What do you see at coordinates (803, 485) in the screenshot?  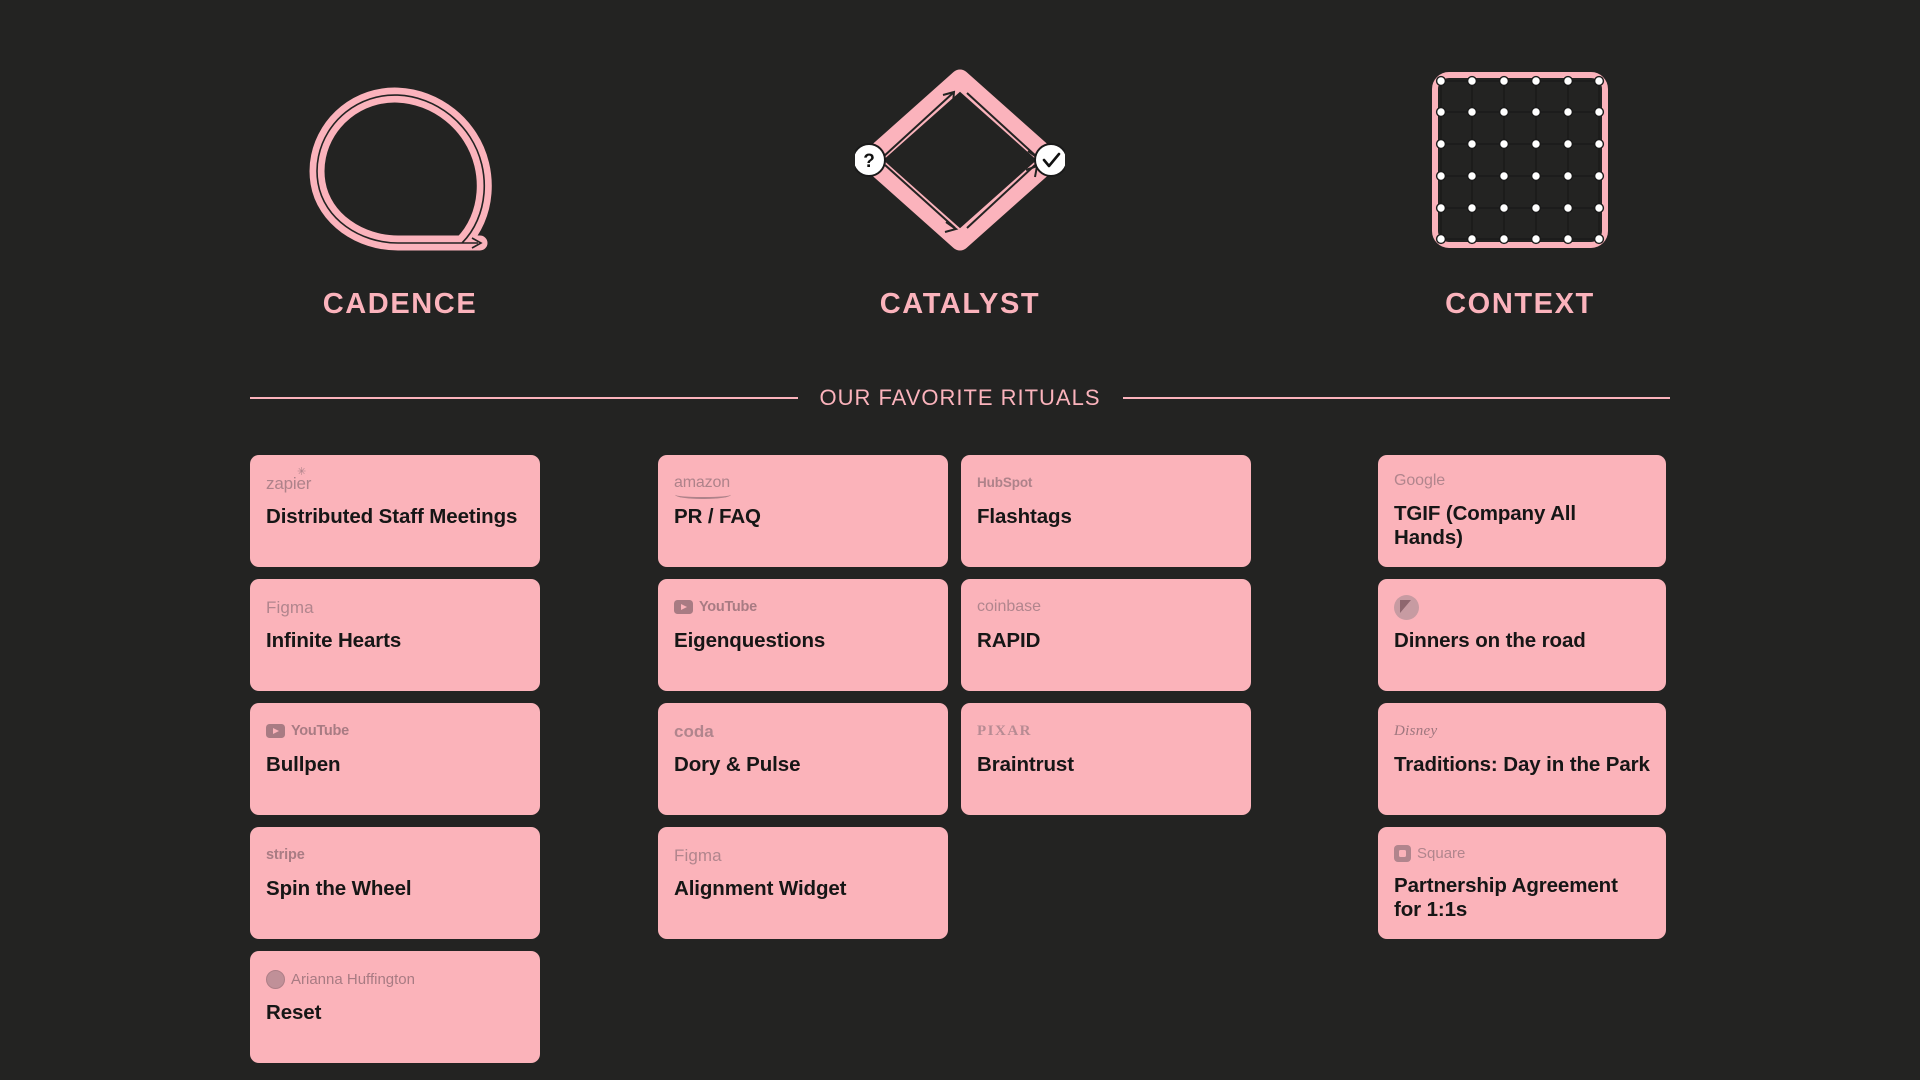 I see `card-brand: amazon` at bounding box center [803, 485].